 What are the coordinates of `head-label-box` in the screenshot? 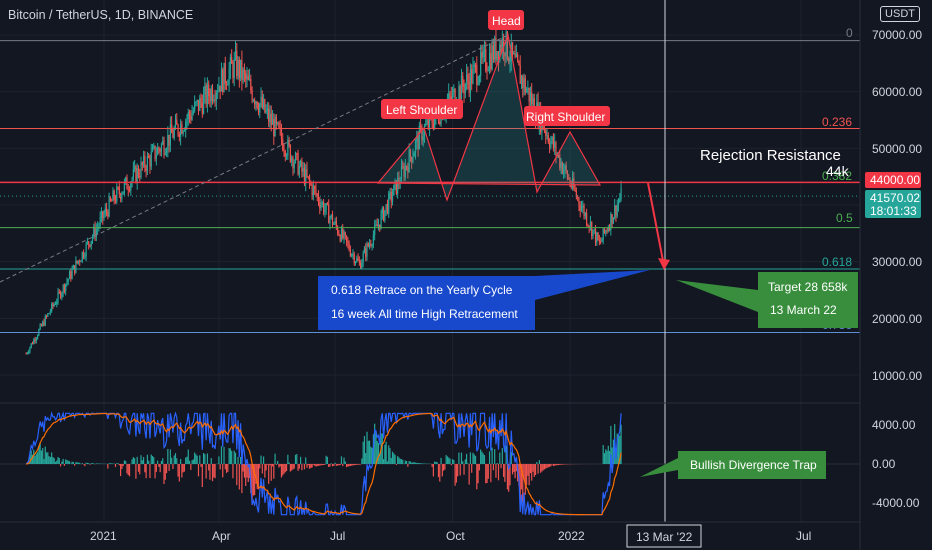 It's located at (506, 20).